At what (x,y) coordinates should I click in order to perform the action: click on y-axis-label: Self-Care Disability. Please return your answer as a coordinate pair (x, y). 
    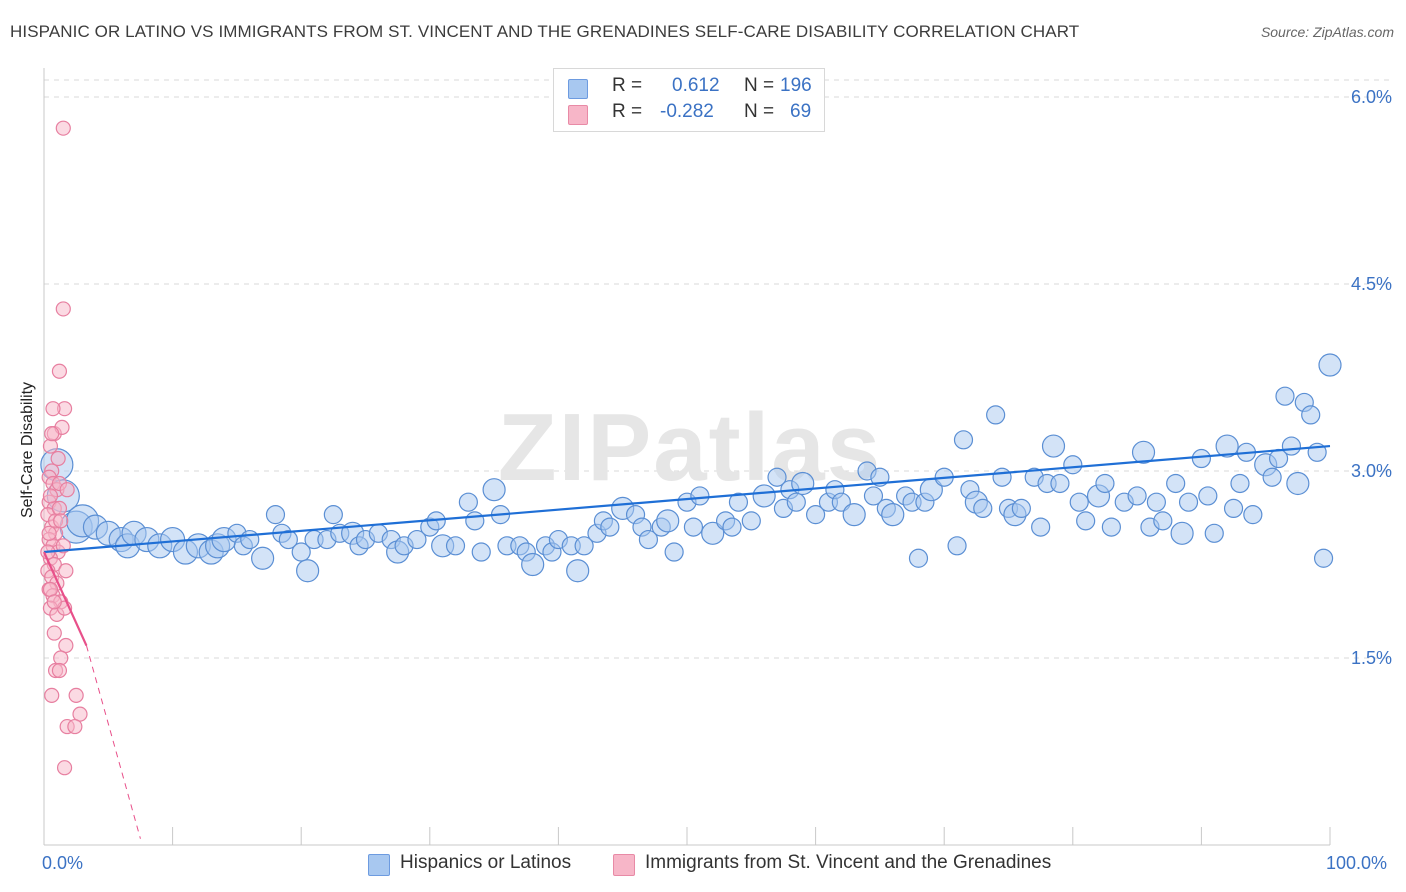
    Looking at the image, I should click on (27, 450).